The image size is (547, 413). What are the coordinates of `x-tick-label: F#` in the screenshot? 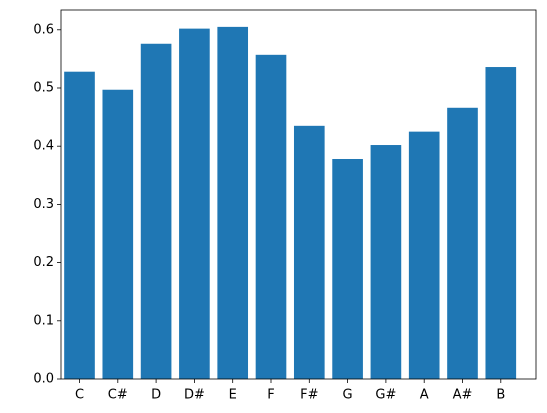 It's located at (309, 395).